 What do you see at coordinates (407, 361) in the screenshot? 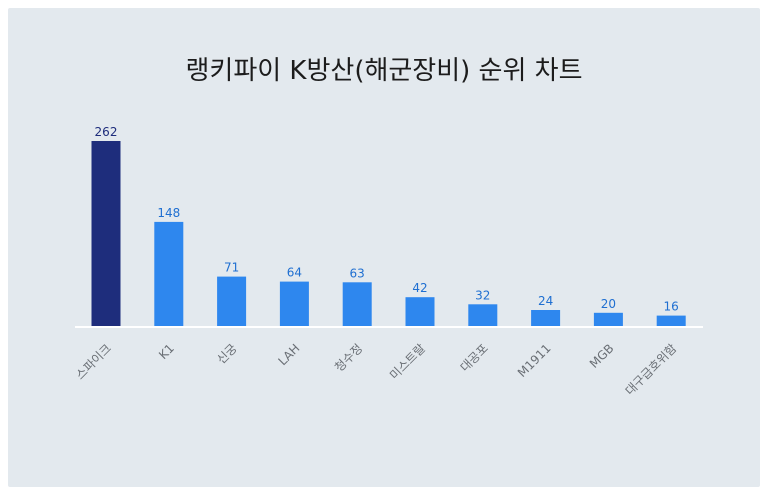
I see `x-tick-label-5: 미스트랄` at bounding box center [407, 361].